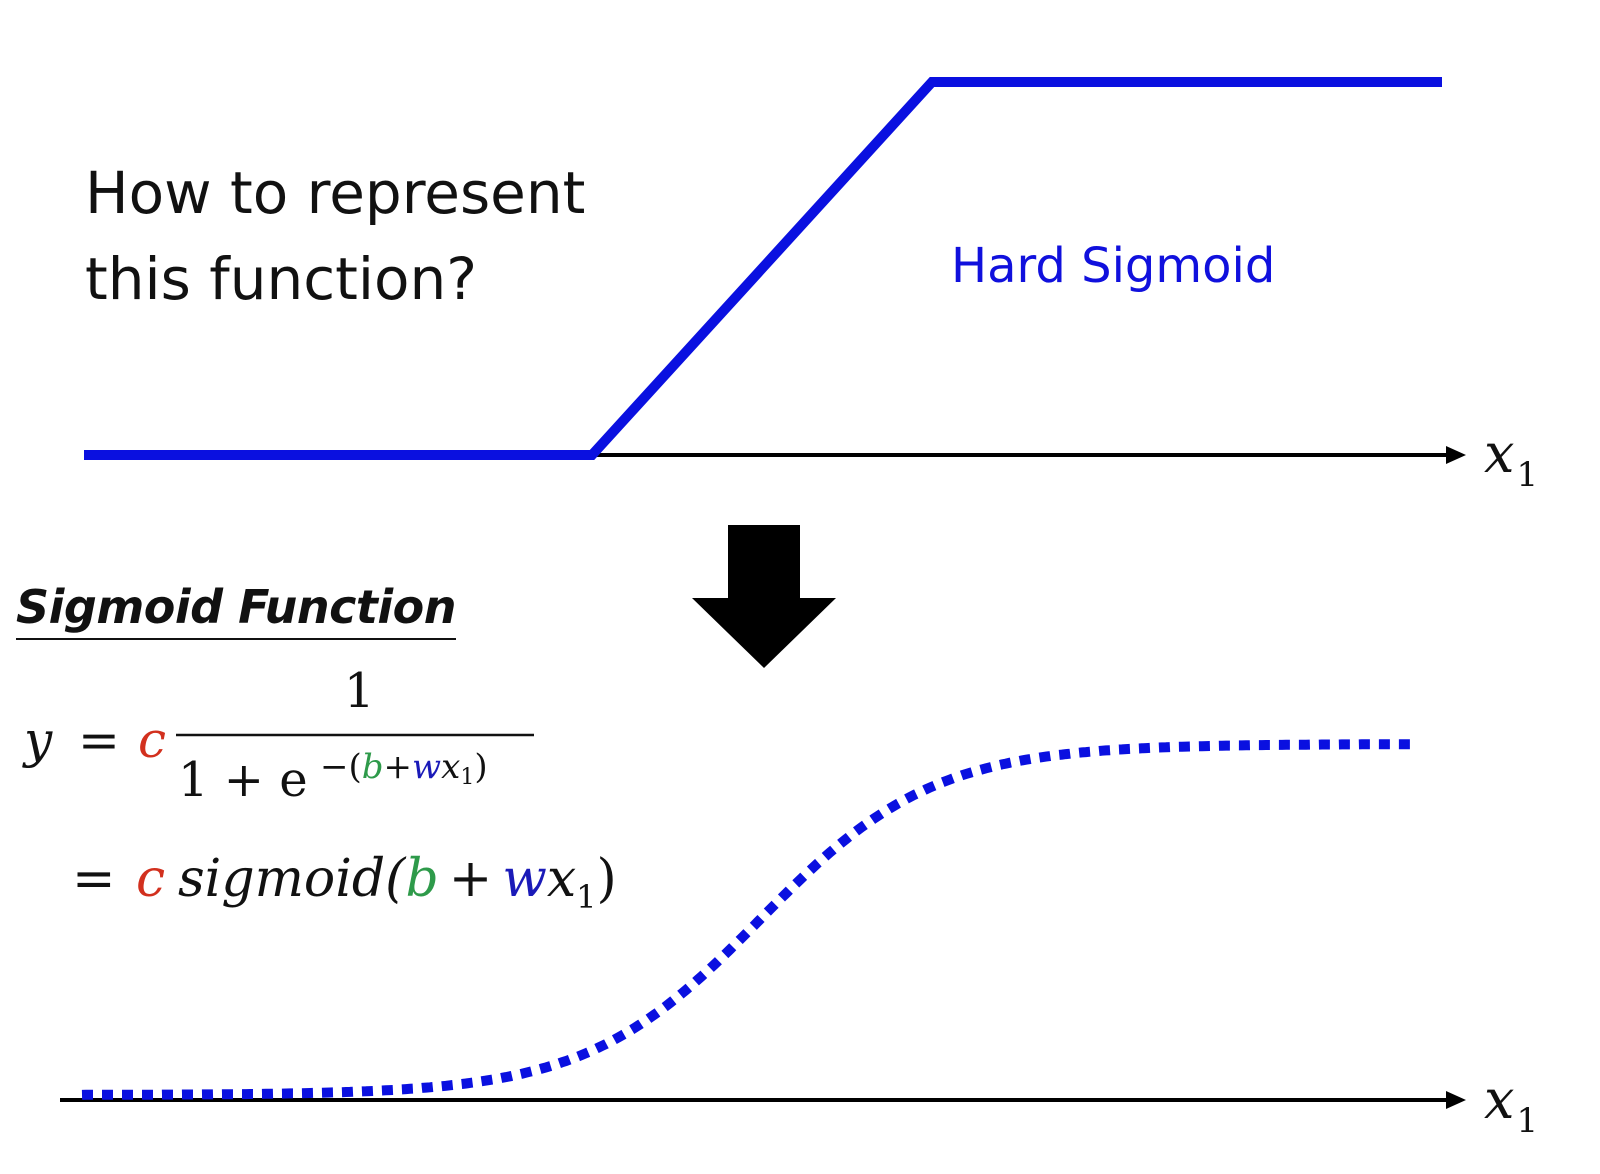 The width and height of the screenshot is (1600, 1174). What do you see at coordinates (335, 193) in the screenshot?
I see `question-line-1: How to represent` at bounding box center [335, 193].